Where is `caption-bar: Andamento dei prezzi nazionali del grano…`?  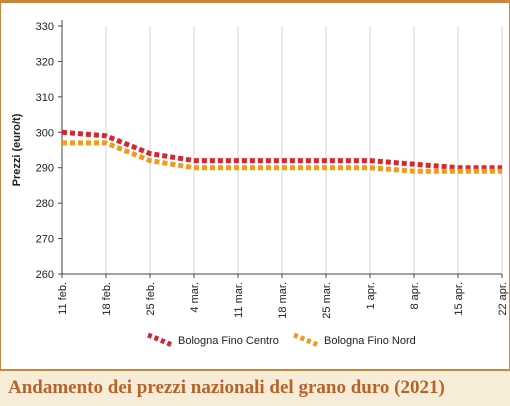 caption-bar: Andamento dei prezzi nazionali del grano… is located at coordinates (255, 387).